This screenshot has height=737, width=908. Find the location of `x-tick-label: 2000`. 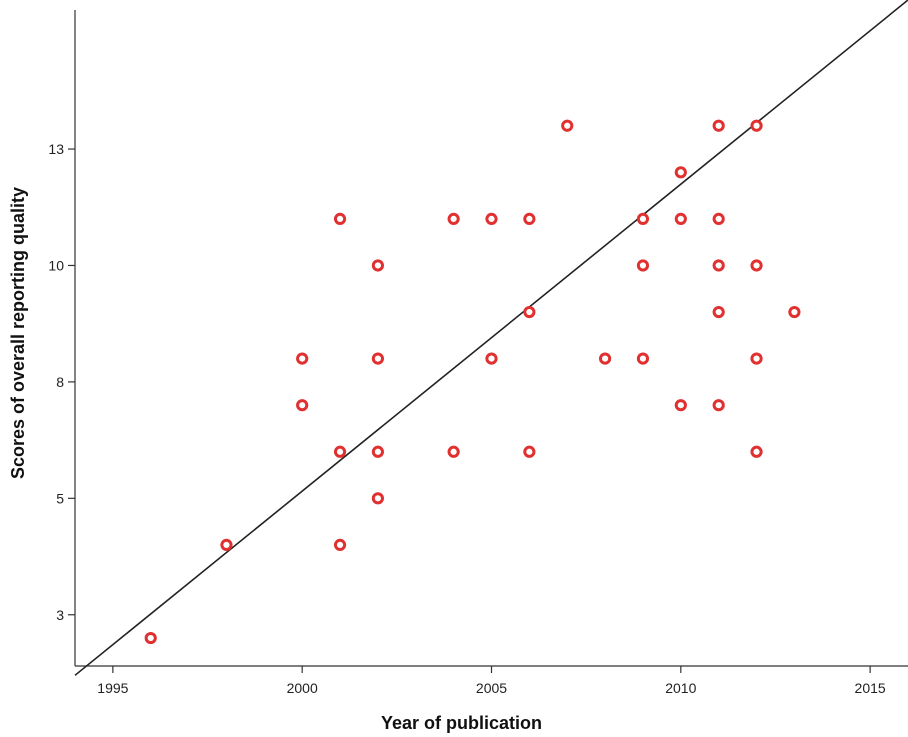

x-tick-label: 2000 is located at coordinates (302, 688).